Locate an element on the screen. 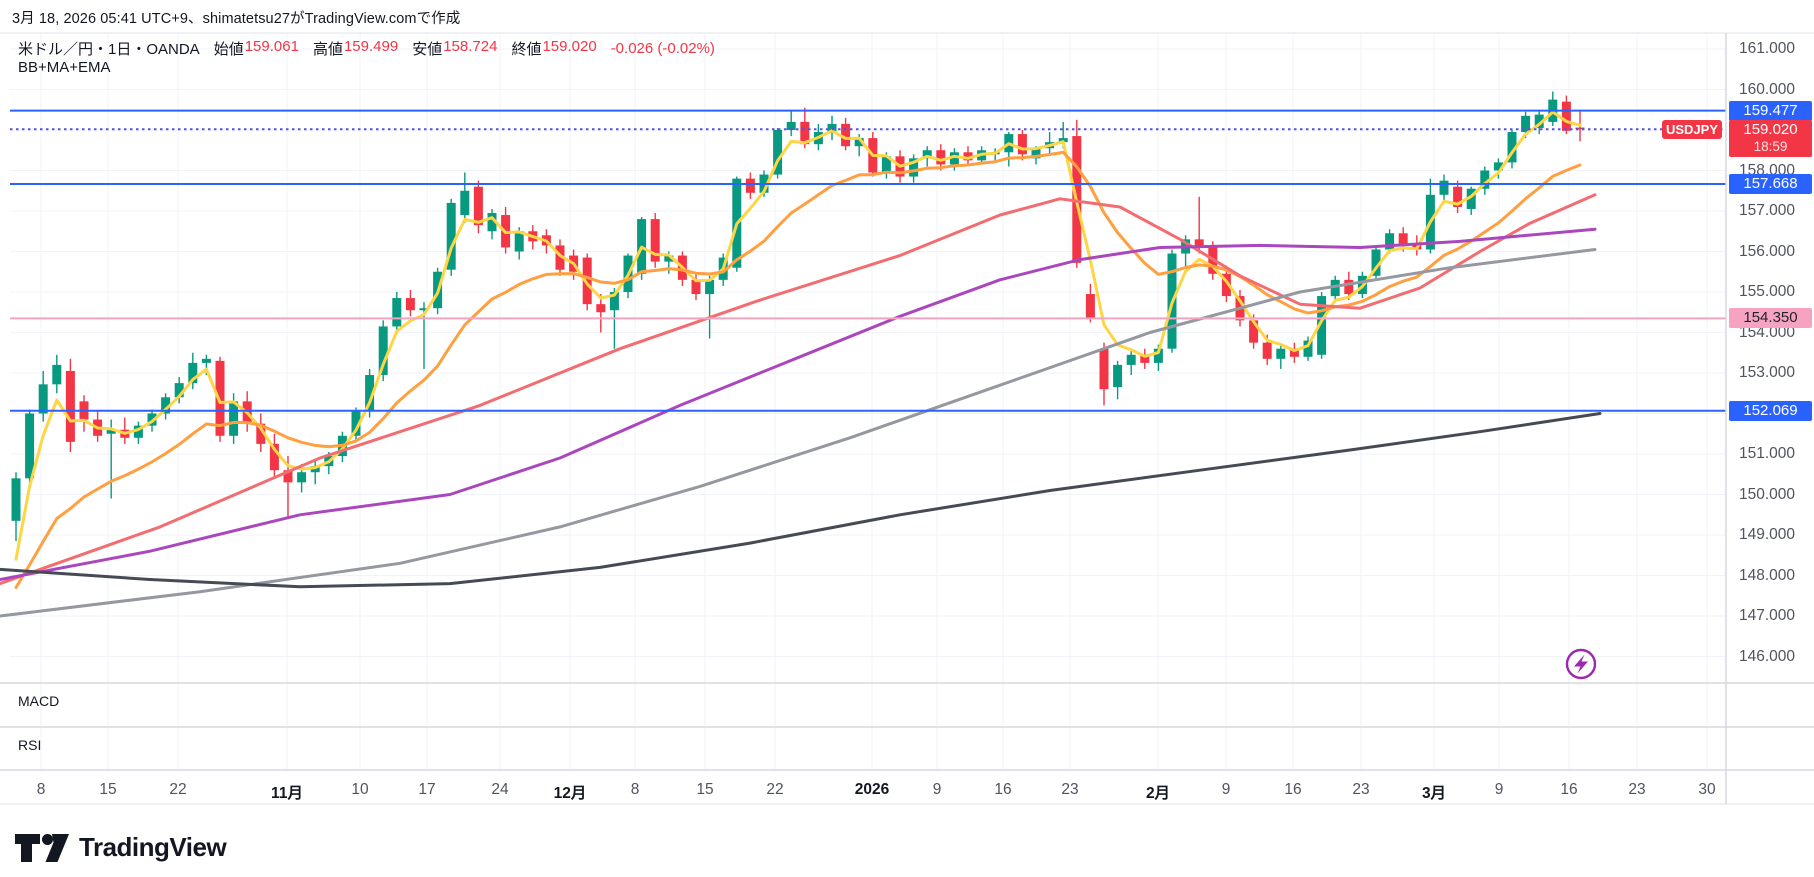 This screenshot has height=877, width=1814. price-tick-label: 153.000 is located at coordinates (1767, 372).